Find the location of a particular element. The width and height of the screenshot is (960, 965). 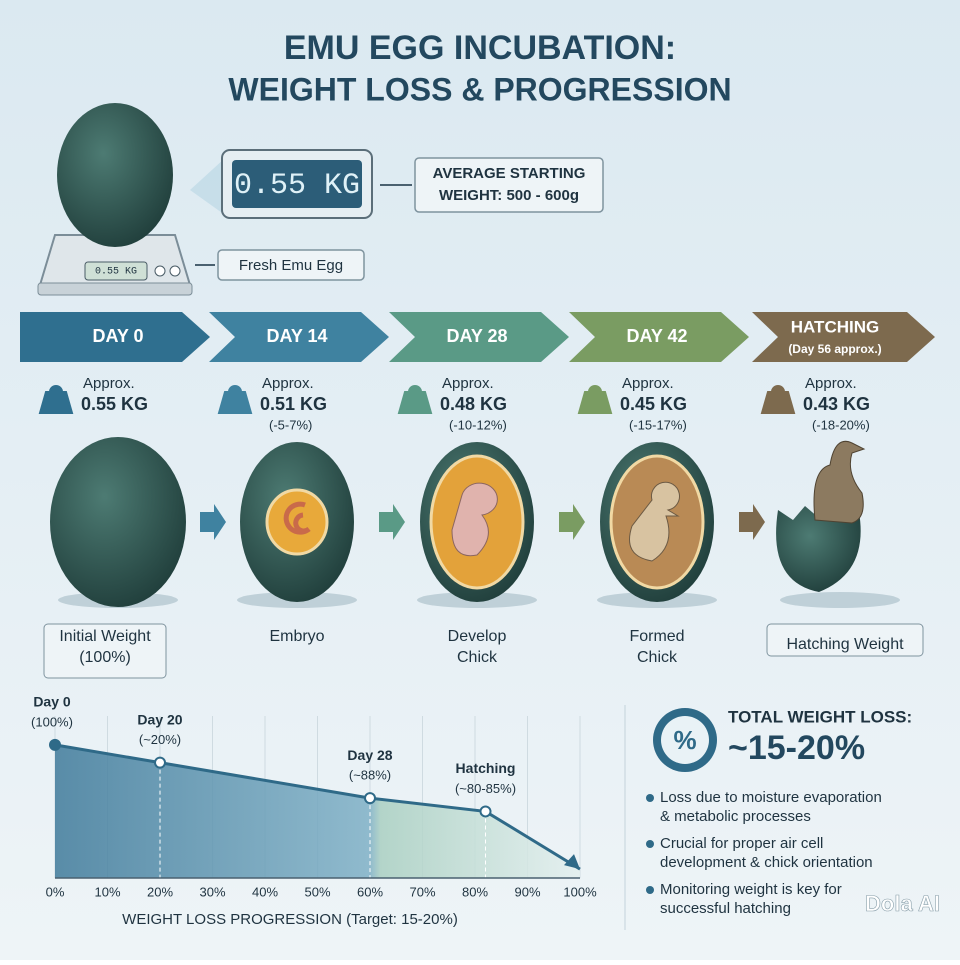

stage-day: DAY 42 is located at coordinates (656, 336).